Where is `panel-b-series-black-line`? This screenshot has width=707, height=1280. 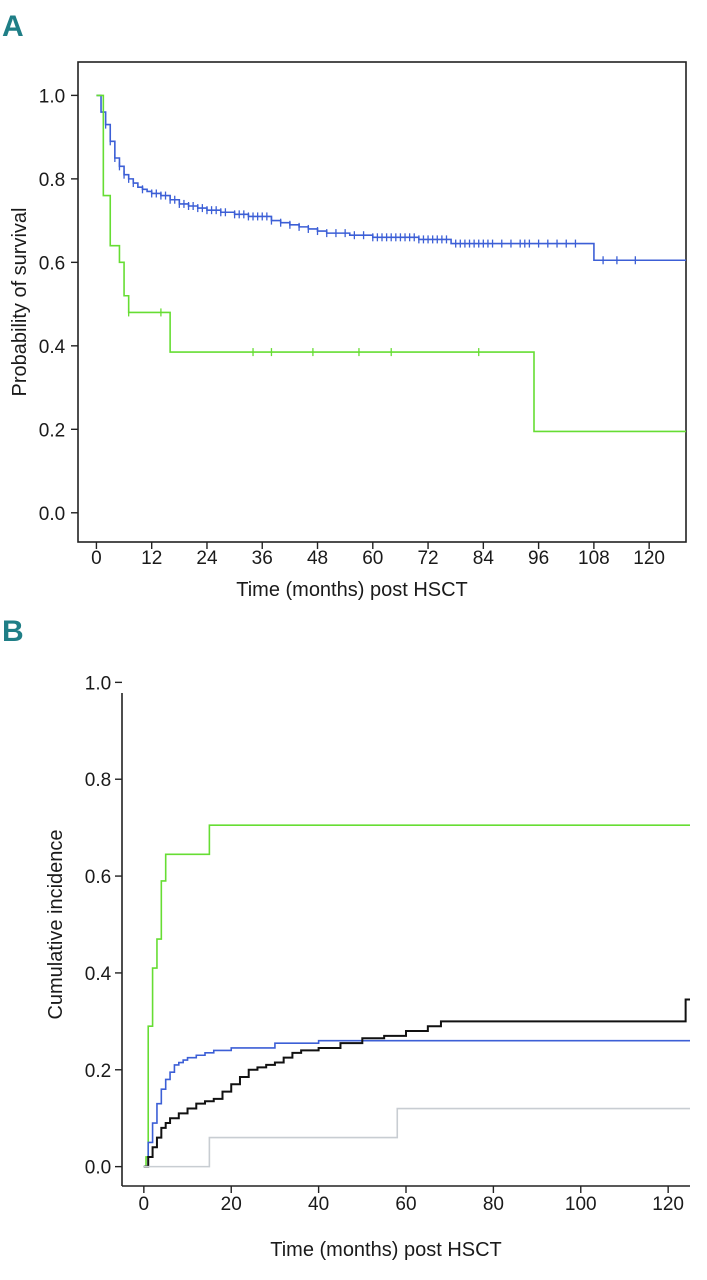
panel-b-series-black-line is located at coordinates (416, 1083).